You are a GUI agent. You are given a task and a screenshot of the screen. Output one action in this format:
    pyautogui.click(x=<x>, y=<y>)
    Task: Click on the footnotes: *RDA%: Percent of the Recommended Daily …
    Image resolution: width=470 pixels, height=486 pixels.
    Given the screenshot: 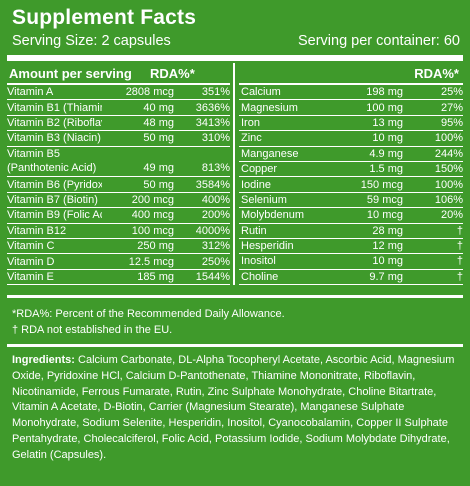 What is the action you would take?
    pyautogui.click(x=235, y=321)
    